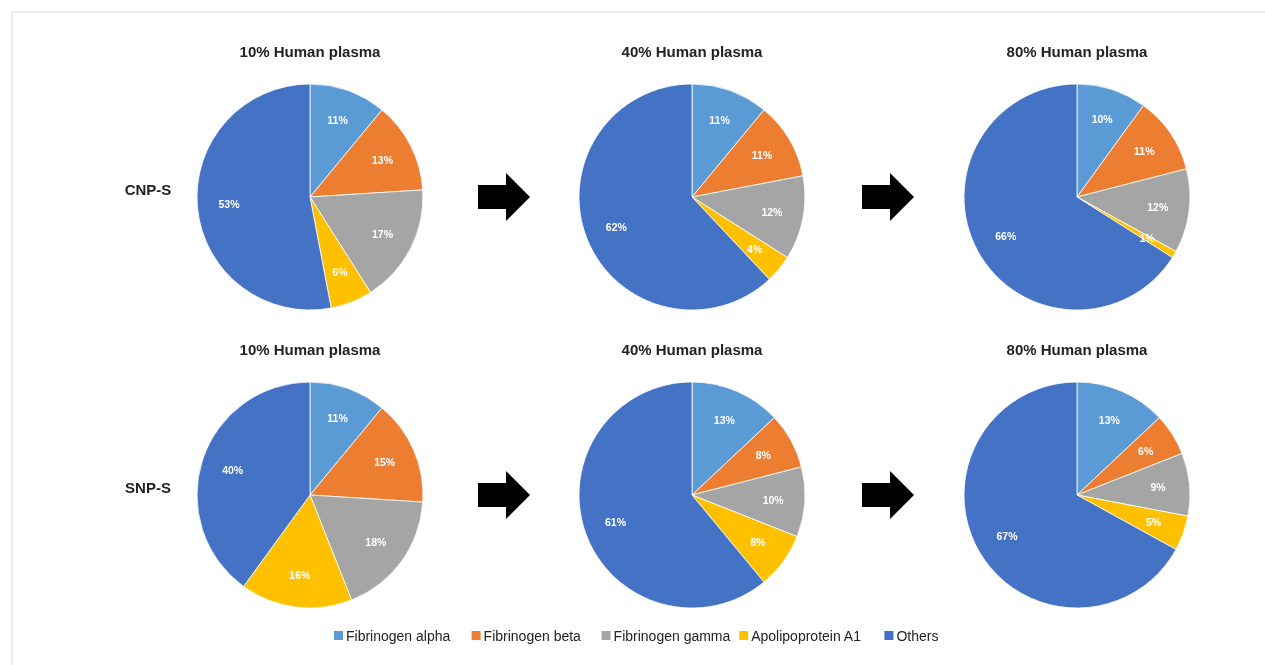 Image resolution: width=1265 pixels, height=665 pixels. What do you see at coordinates (148, 189) in the screenshot?
I see `text: CNP-S` at bounding box center [148, 189].